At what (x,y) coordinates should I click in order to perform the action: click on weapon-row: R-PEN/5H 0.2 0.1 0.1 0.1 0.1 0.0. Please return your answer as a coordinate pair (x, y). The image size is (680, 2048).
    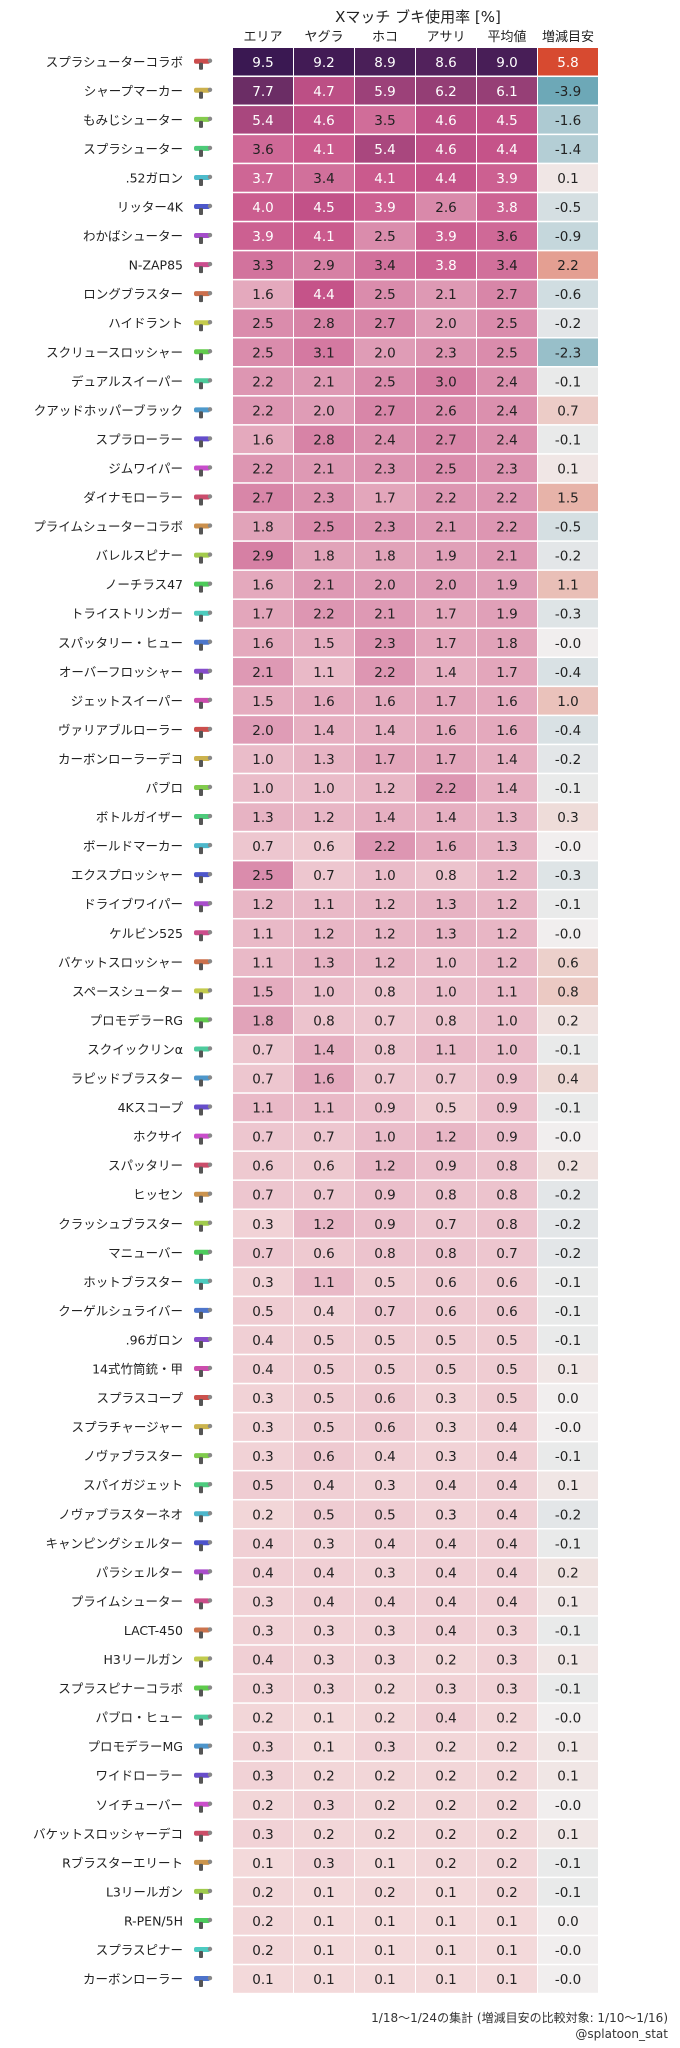
    Looking at the image, I should click on (361, 1921).